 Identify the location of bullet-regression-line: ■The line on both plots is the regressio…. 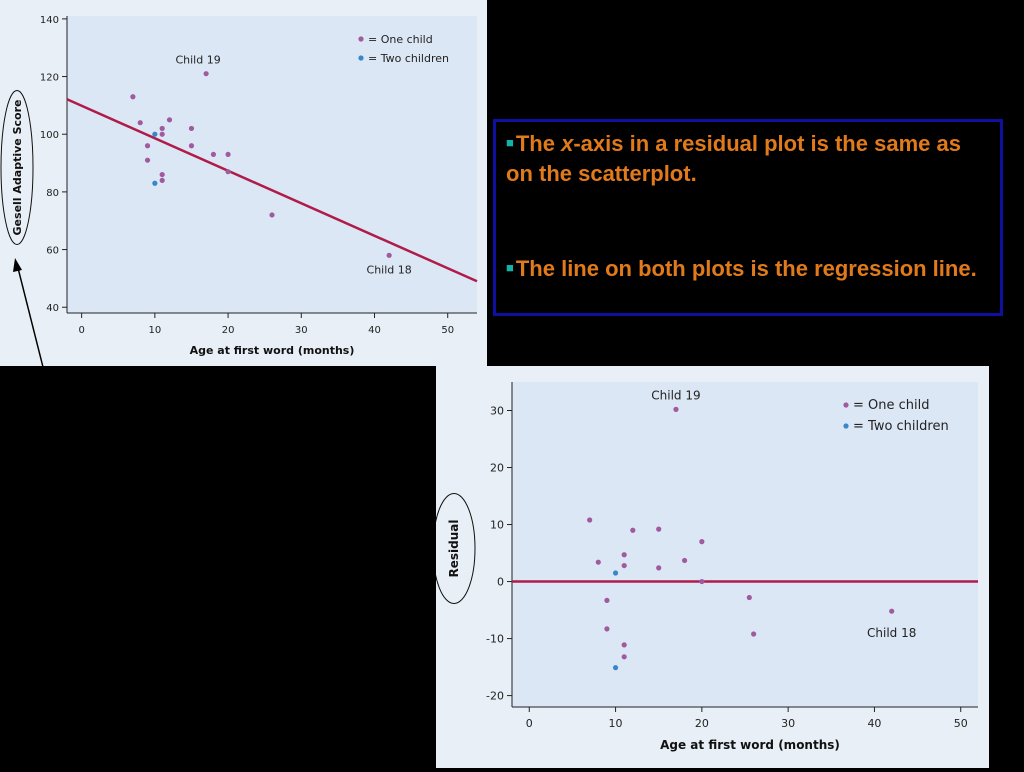
(748, 268).